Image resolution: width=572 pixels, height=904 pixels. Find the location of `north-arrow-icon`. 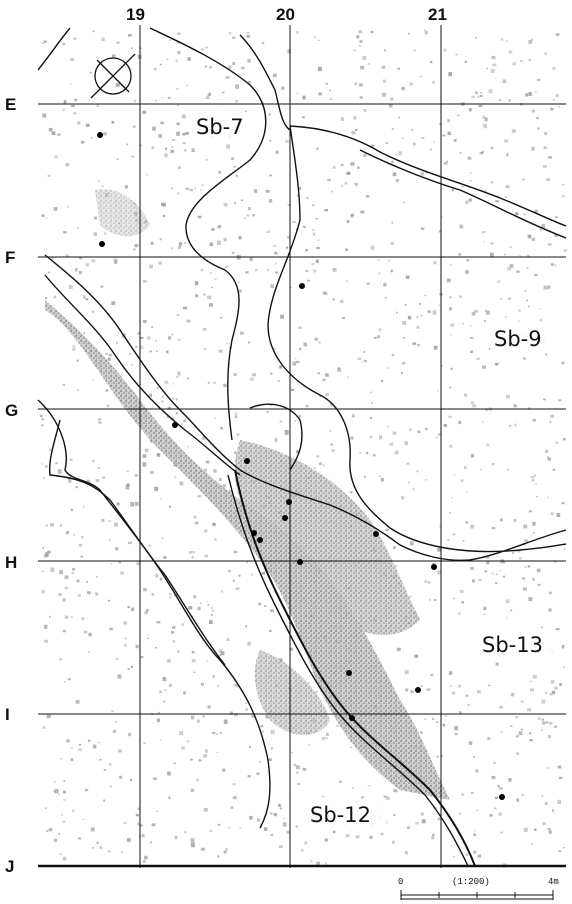

north-arrow-icon is located at coordinates (113, 76).